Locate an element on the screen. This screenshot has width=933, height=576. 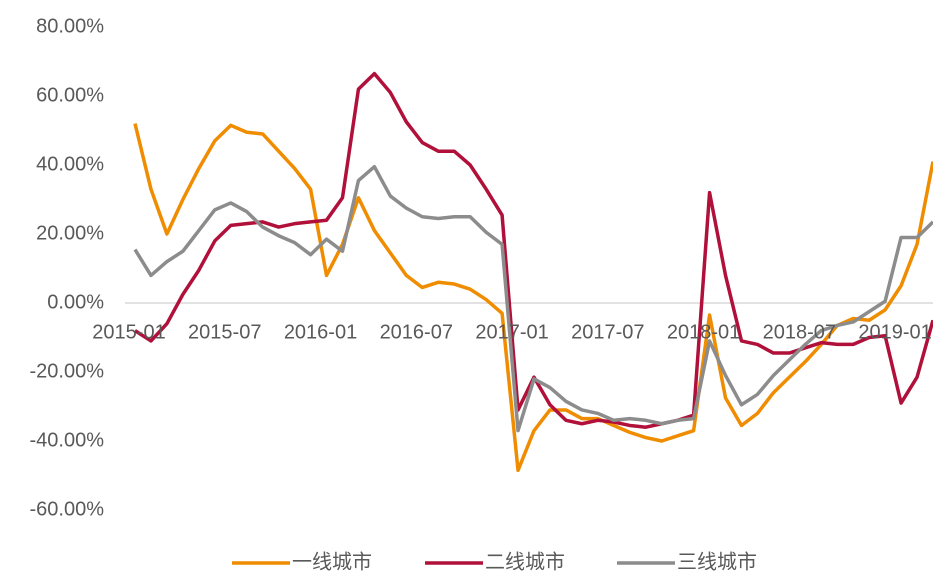
x-tick-label: 2017-07 is located at coordinates (607, 332).